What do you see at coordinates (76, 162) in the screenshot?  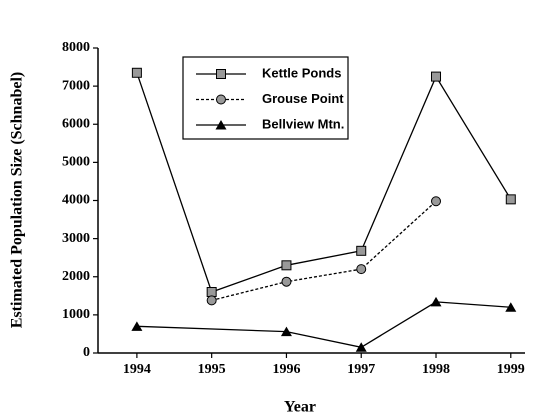 I see `y-tick-label: 5000` at bounding box center [76, 162].